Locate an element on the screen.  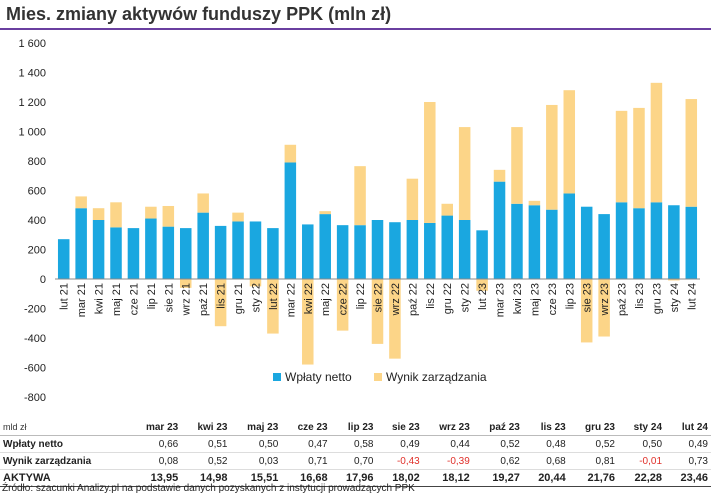
y-tick-label: -200 is located at coordinates (35, 310).